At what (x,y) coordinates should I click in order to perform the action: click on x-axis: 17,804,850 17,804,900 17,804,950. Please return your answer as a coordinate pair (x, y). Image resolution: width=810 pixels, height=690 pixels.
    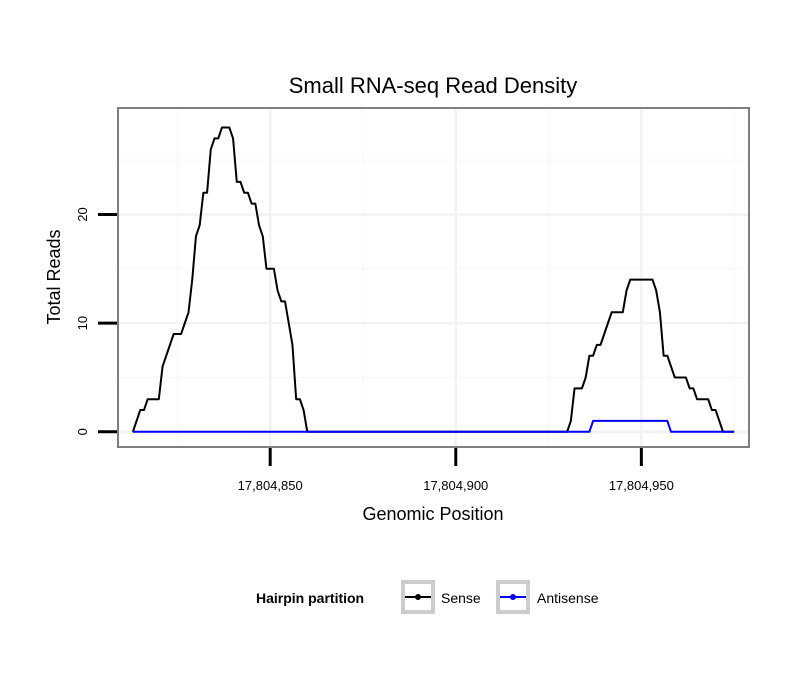
    Looking at the image, I should click on (456, 470).